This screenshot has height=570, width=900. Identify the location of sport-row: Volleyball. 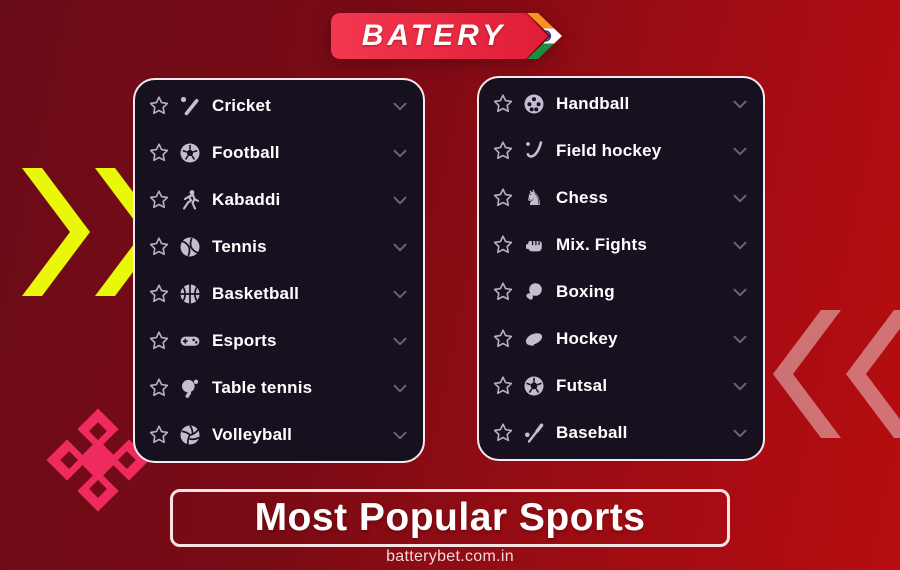
(279, 434).